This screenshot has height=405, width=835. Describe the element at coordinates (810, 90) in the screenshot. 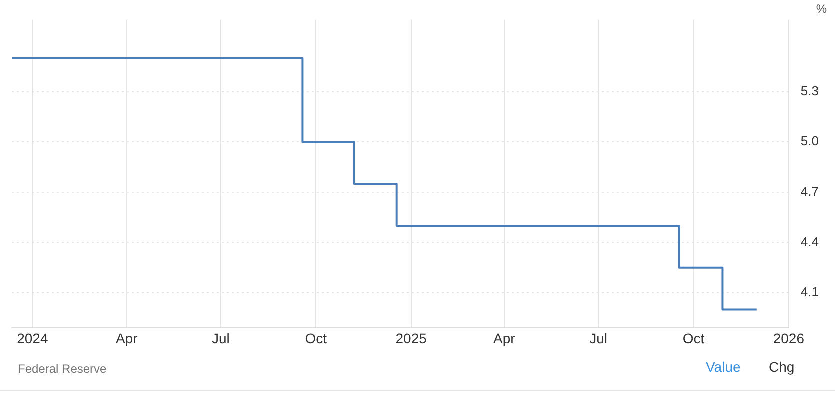

I see `y-tick-label: 5.3` at that location.